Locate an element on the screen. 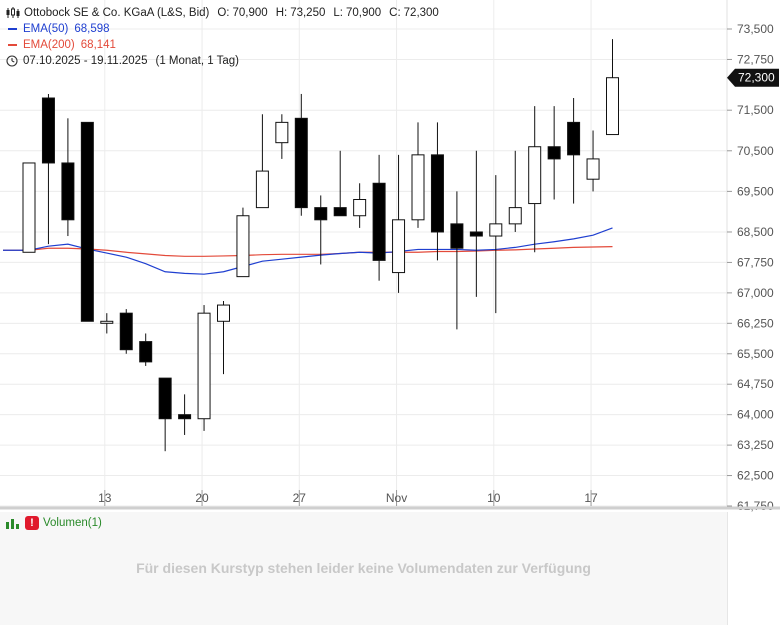 The image size is (780, 625). warning-badge-icon: ! is located at coordinates (32, 523).